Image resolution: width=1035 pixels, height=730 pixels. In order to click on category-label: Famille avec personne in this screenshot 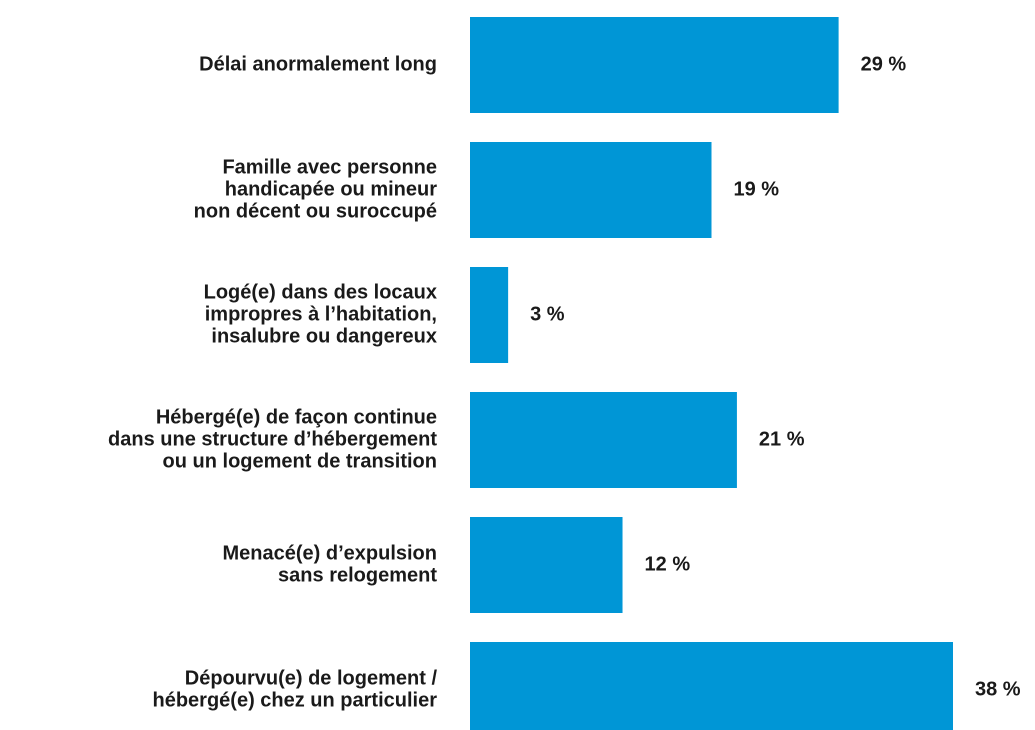, I will do `click(329, 167)`.